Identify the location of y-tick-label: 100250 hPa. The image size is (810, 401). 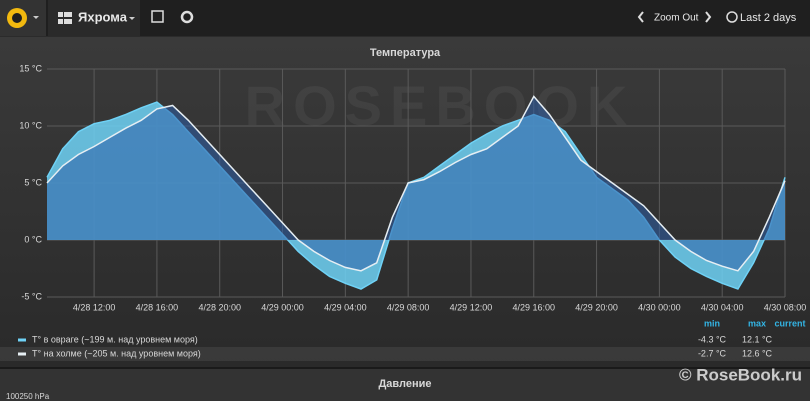
(28, 396).